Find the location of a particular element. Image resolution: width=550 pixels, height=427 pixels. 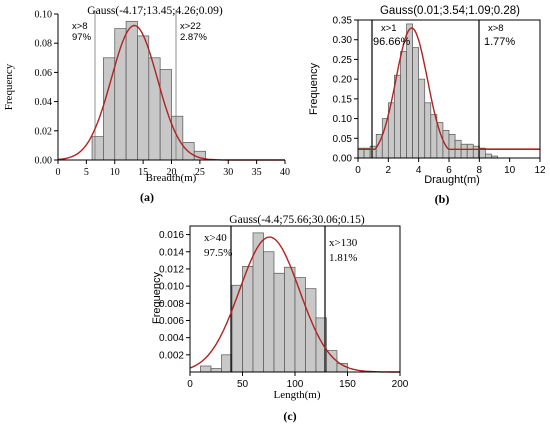

panel-c-y-tick-label: 0.008 is located at coordinates (171, 304).